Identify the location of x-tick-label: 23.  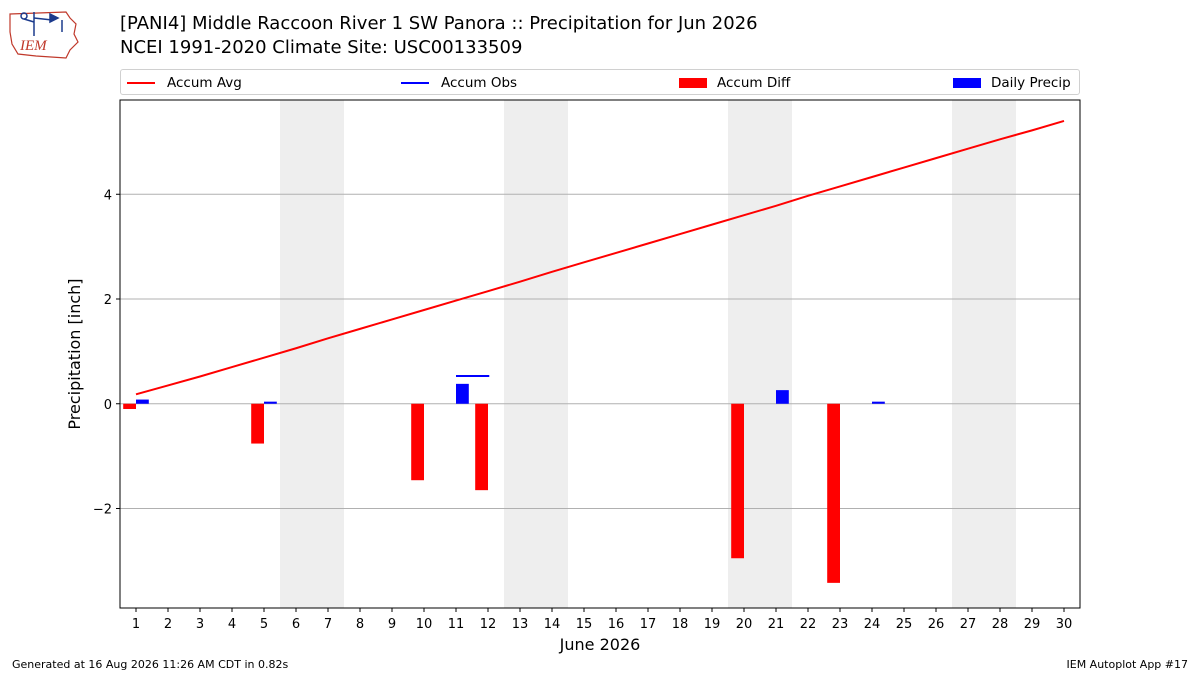
(840, 624).